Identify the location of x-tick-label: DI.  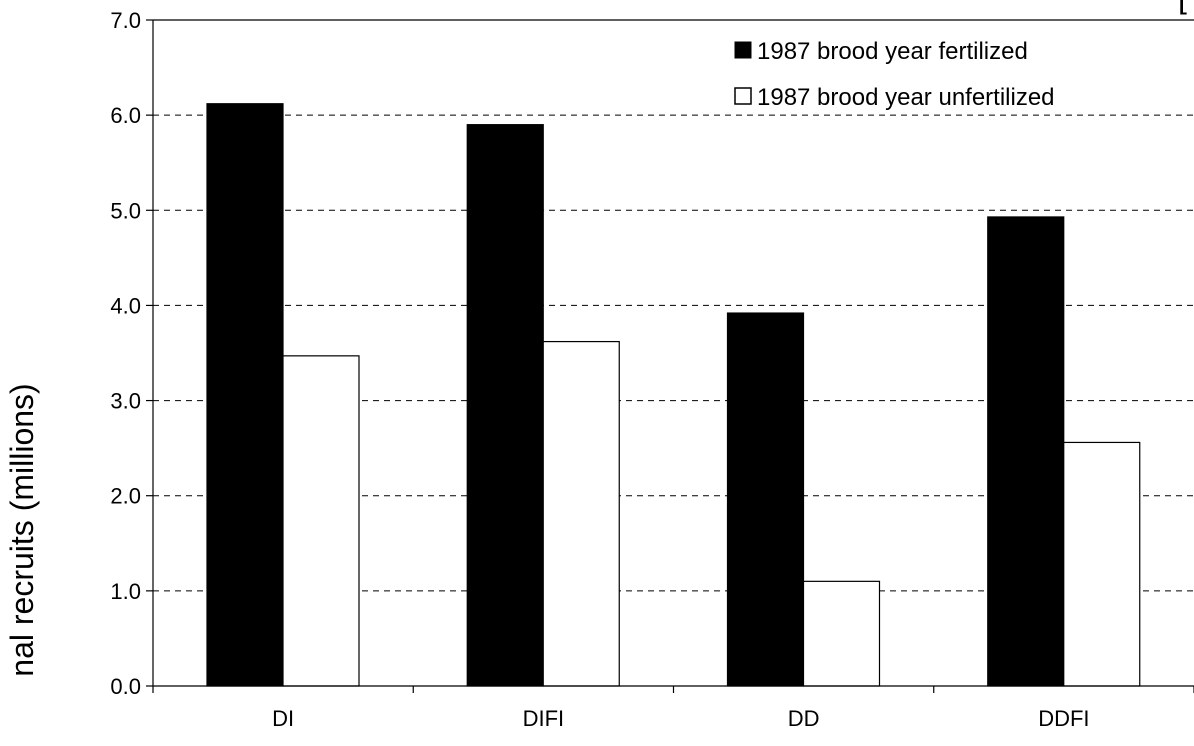
(283, 718).